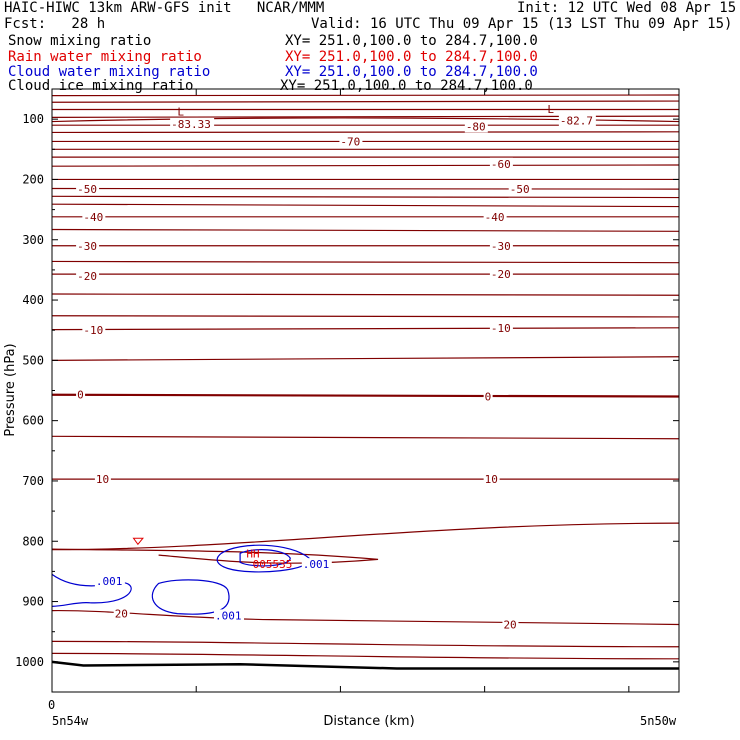 The image size is (740, 740). I want to click on isotherm-label: -83.33, so click(191, 124).